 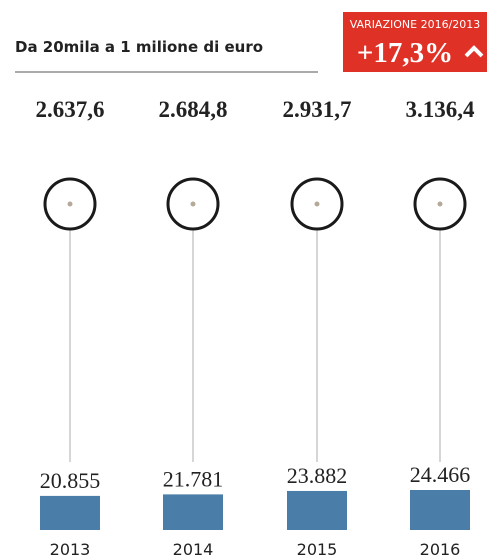 What do you see at coordinates (193, 549) in the screenshot?
I see `x-tick-label: 2014` at bounding box center [193, 549].